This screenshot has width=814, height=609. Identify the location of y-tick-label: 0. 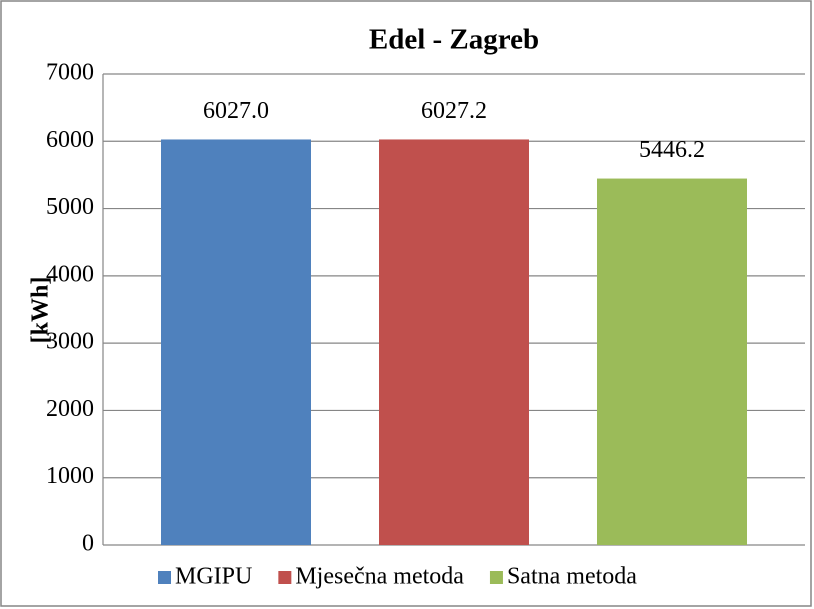
(88, 544).